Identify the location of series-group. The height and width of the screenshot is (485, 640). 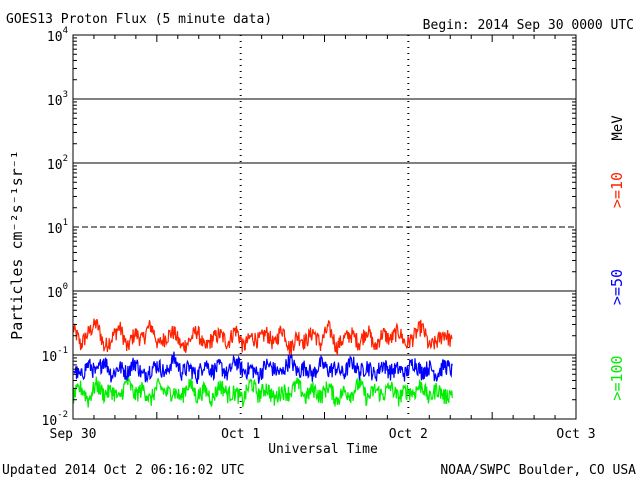
(262, 363).